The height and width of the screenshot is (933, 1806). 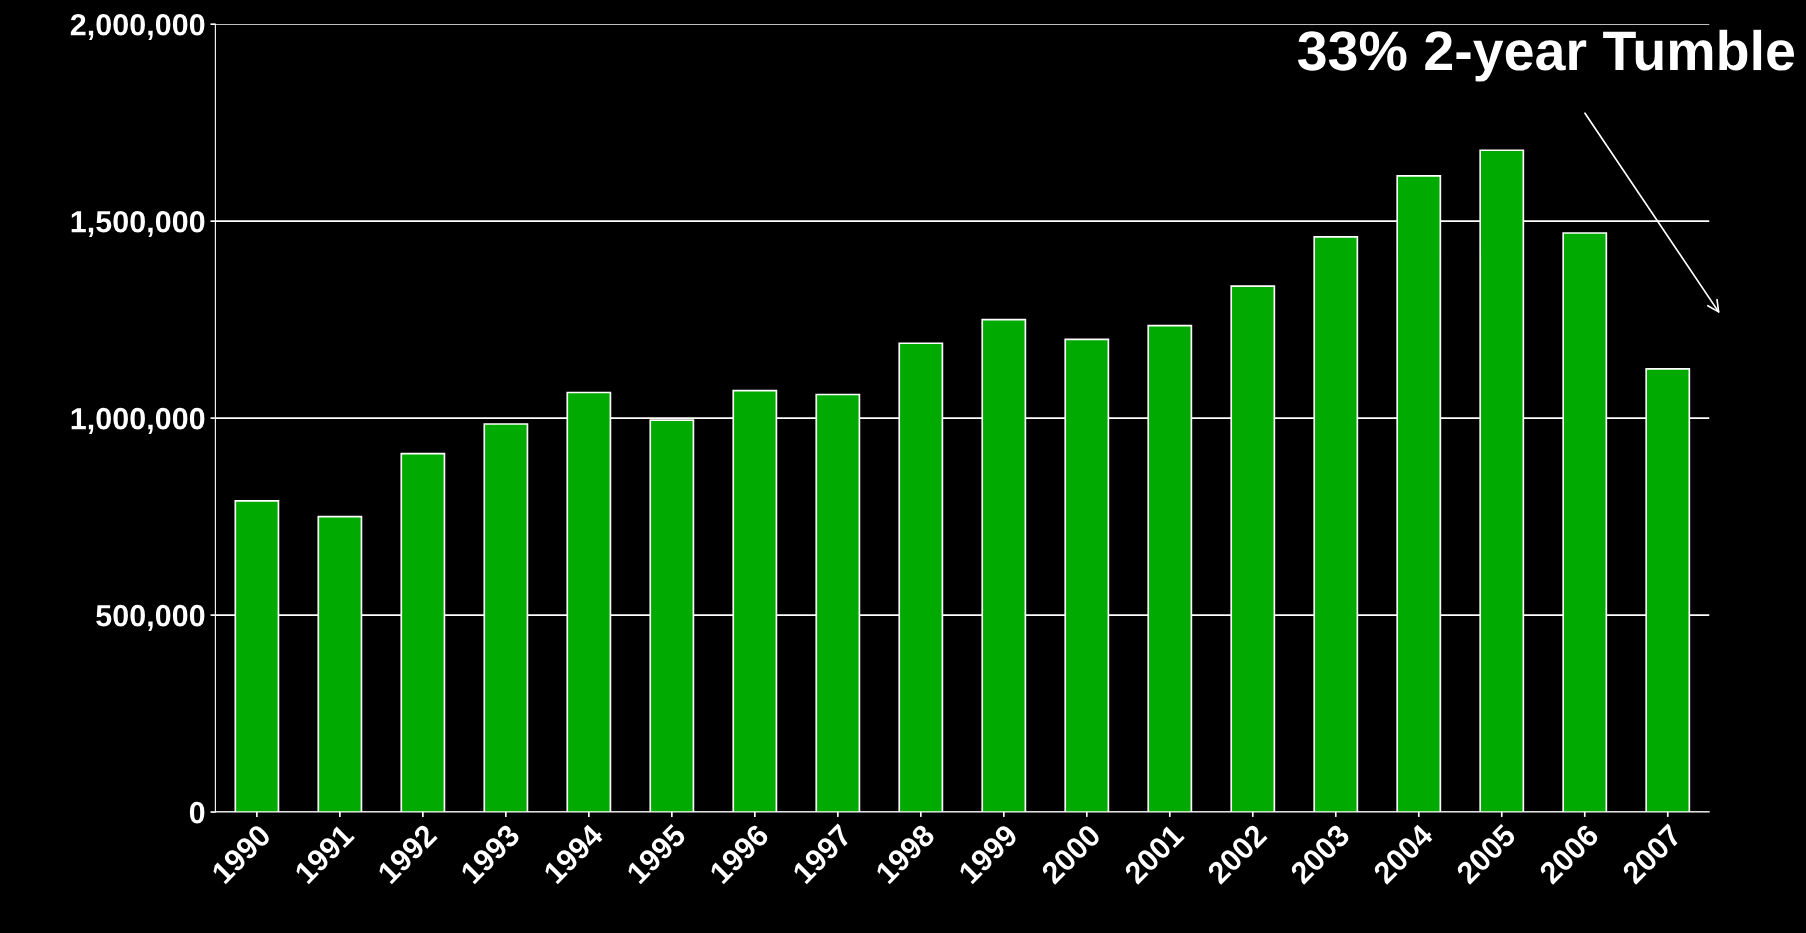 I want to click on y-tick-label: 1,000,000, so click(x=138, y=420).